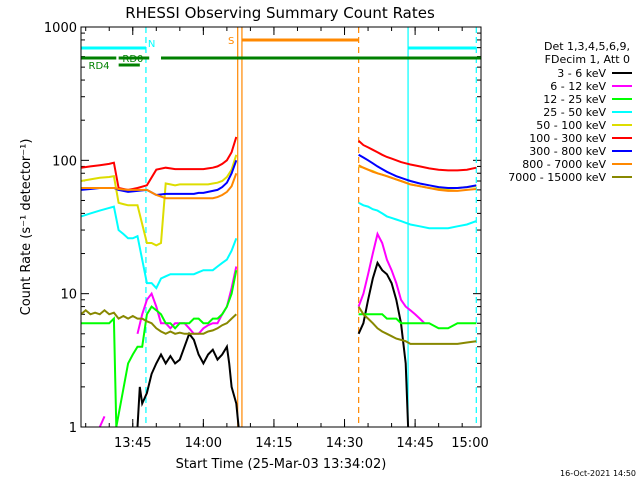 This screenshot has height=480, width=640. I want to click on y-tick-label: 100, so click(64, 161).